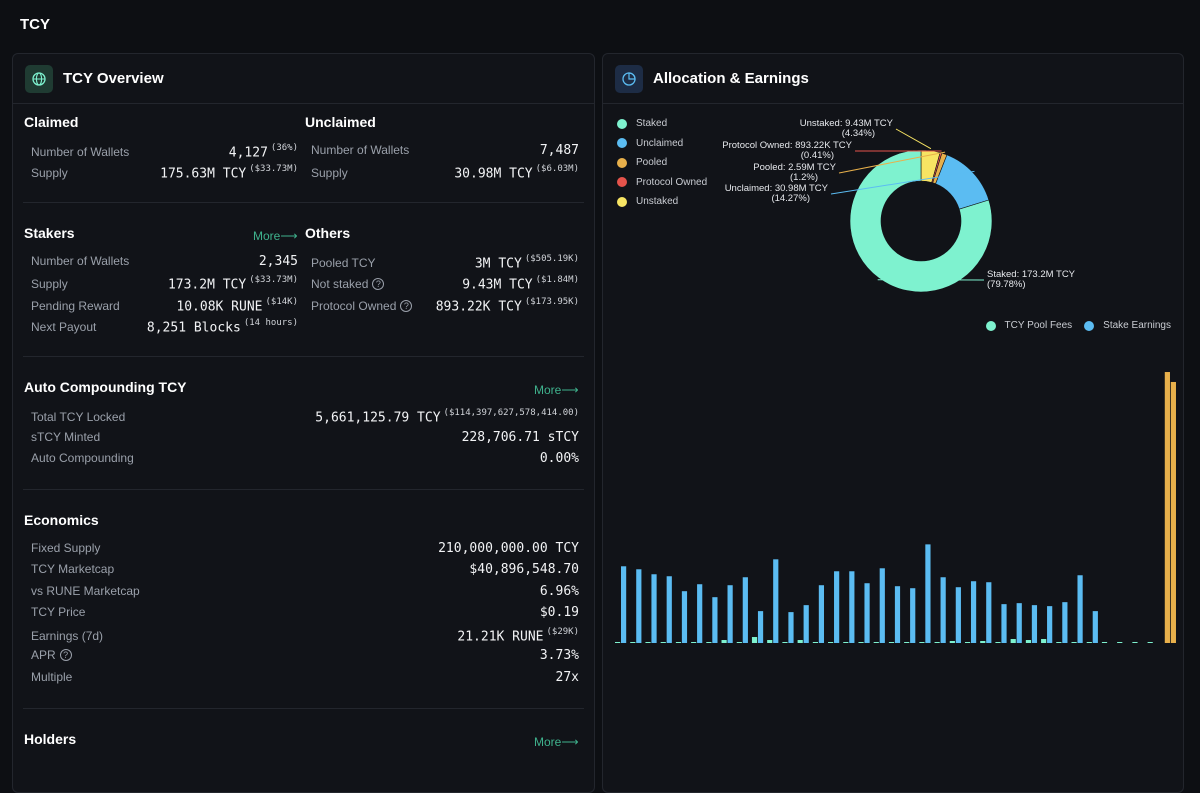  I want to click on bar-legend: TCY Pool Fees Stake Earnings, so click(1072, 325).